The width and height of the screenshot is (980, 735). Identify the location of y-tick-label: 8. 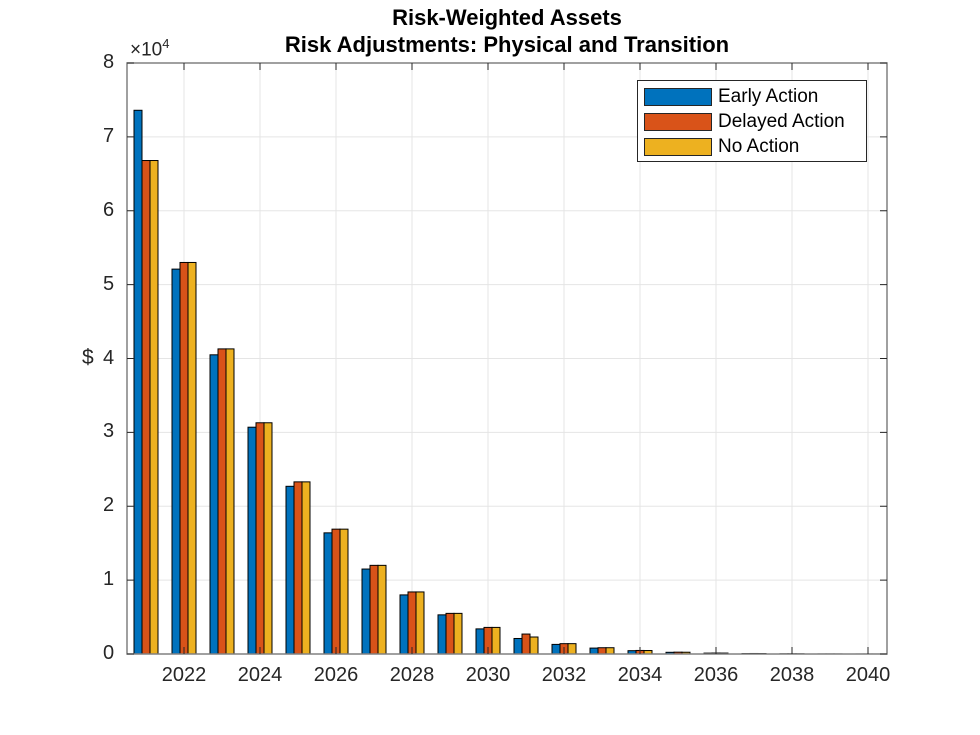
(109, 62).